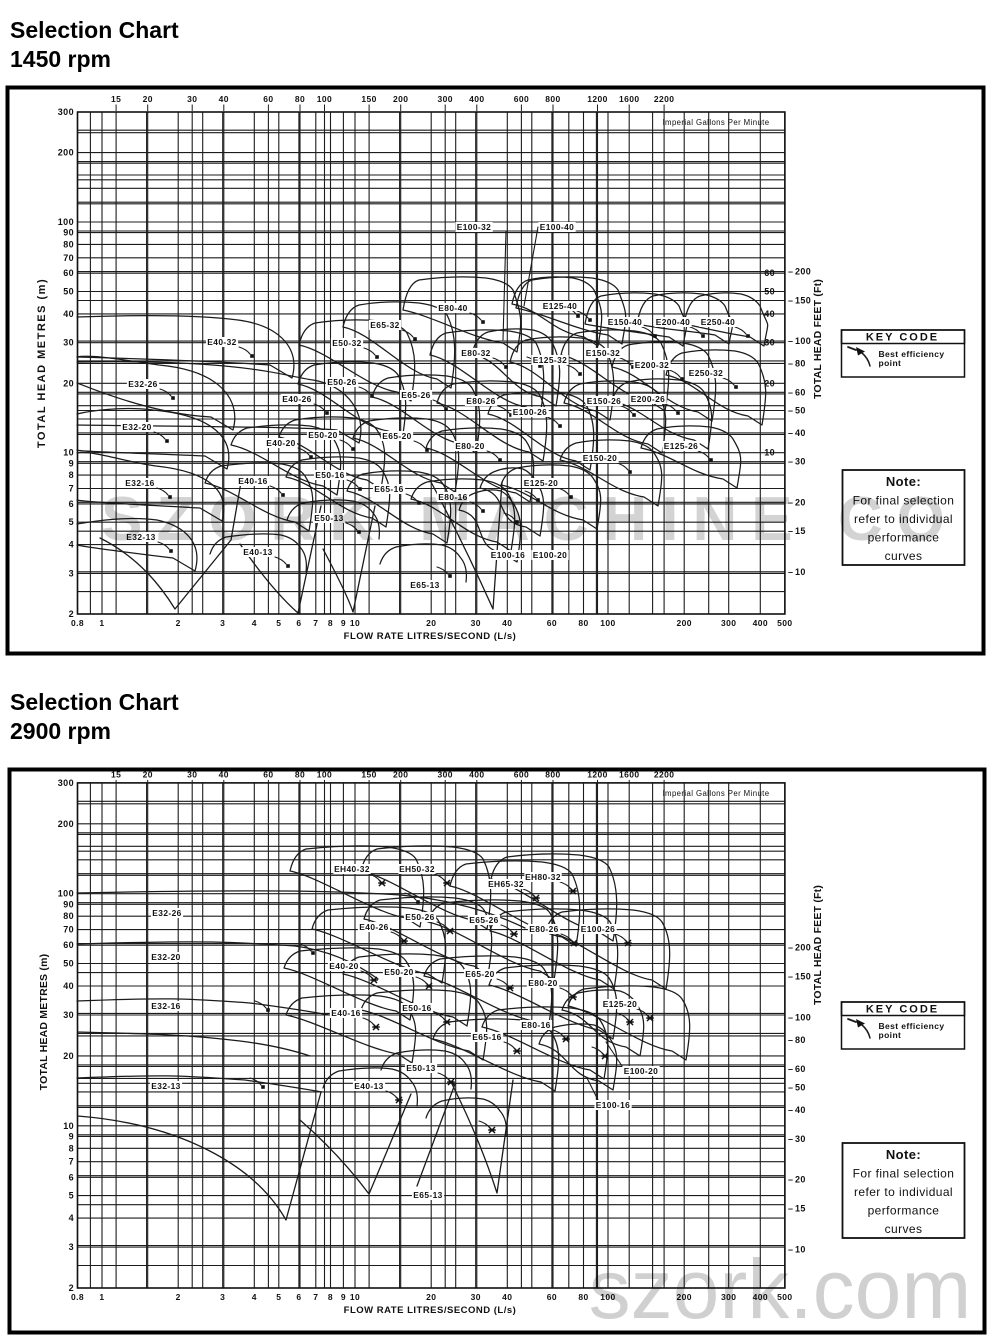  Describe the element at coordinates (165, 1086) in the screenshot. I see `svg-text: E32-13` at that location.